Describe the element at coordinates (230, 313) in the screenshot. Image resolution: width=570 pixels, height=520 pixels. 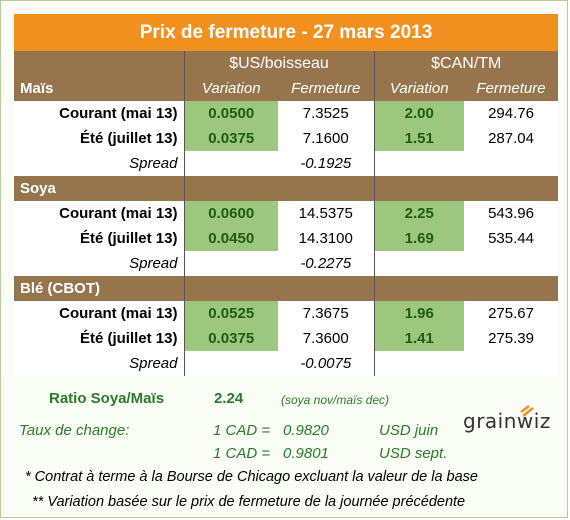
I see `usd-variation-cell: 0.0525` at that location.